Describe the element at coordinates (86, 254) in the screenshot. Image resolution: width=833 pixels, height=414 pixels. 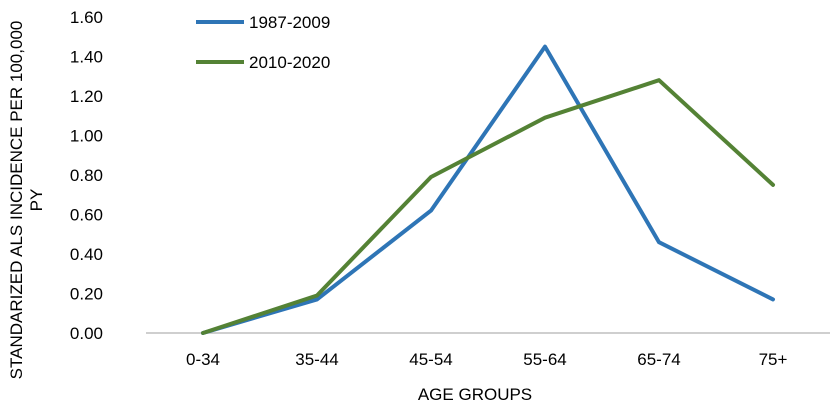
I see `y-tick-label: 0.40` at that location.